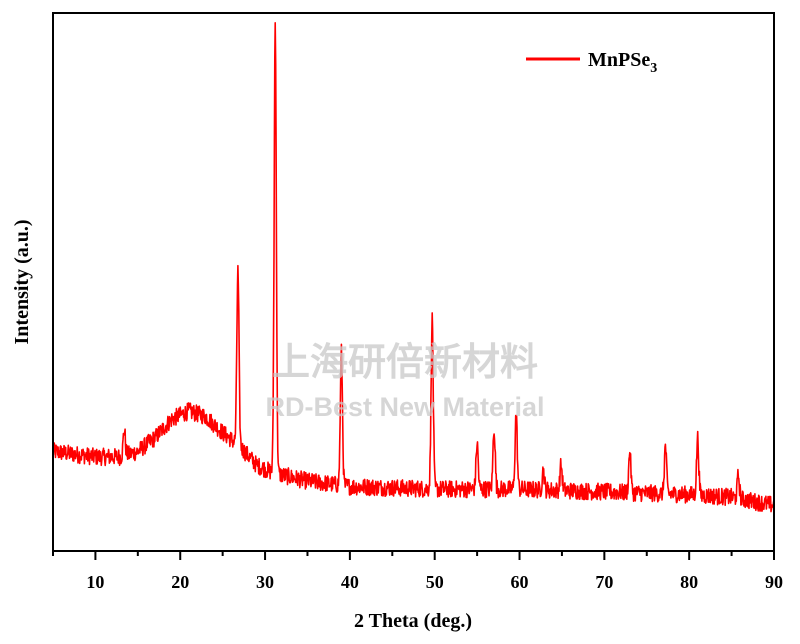 Image resolution: width=800 pixels, height=644 pixels. What do you see at coordinates (413, 621) in the screenshot?
I see `x-axis-title: 2 Theta (deg.)` at bounding box center [413, 621].